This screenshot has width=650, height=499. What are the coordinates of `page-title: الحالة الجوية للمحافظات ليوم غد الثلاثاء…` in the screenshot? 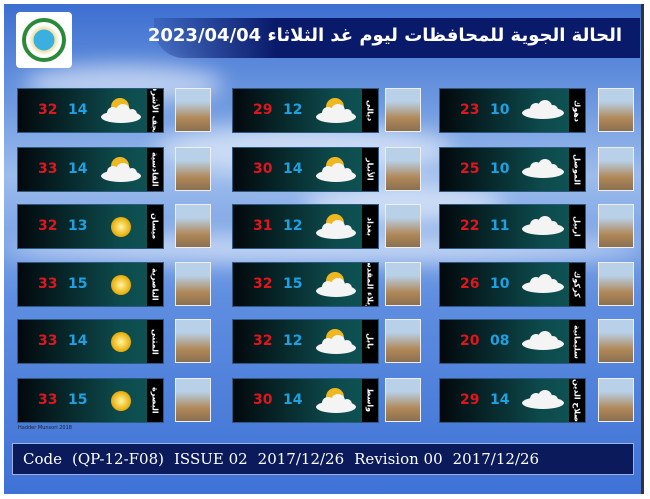 It's located at (384, 35).